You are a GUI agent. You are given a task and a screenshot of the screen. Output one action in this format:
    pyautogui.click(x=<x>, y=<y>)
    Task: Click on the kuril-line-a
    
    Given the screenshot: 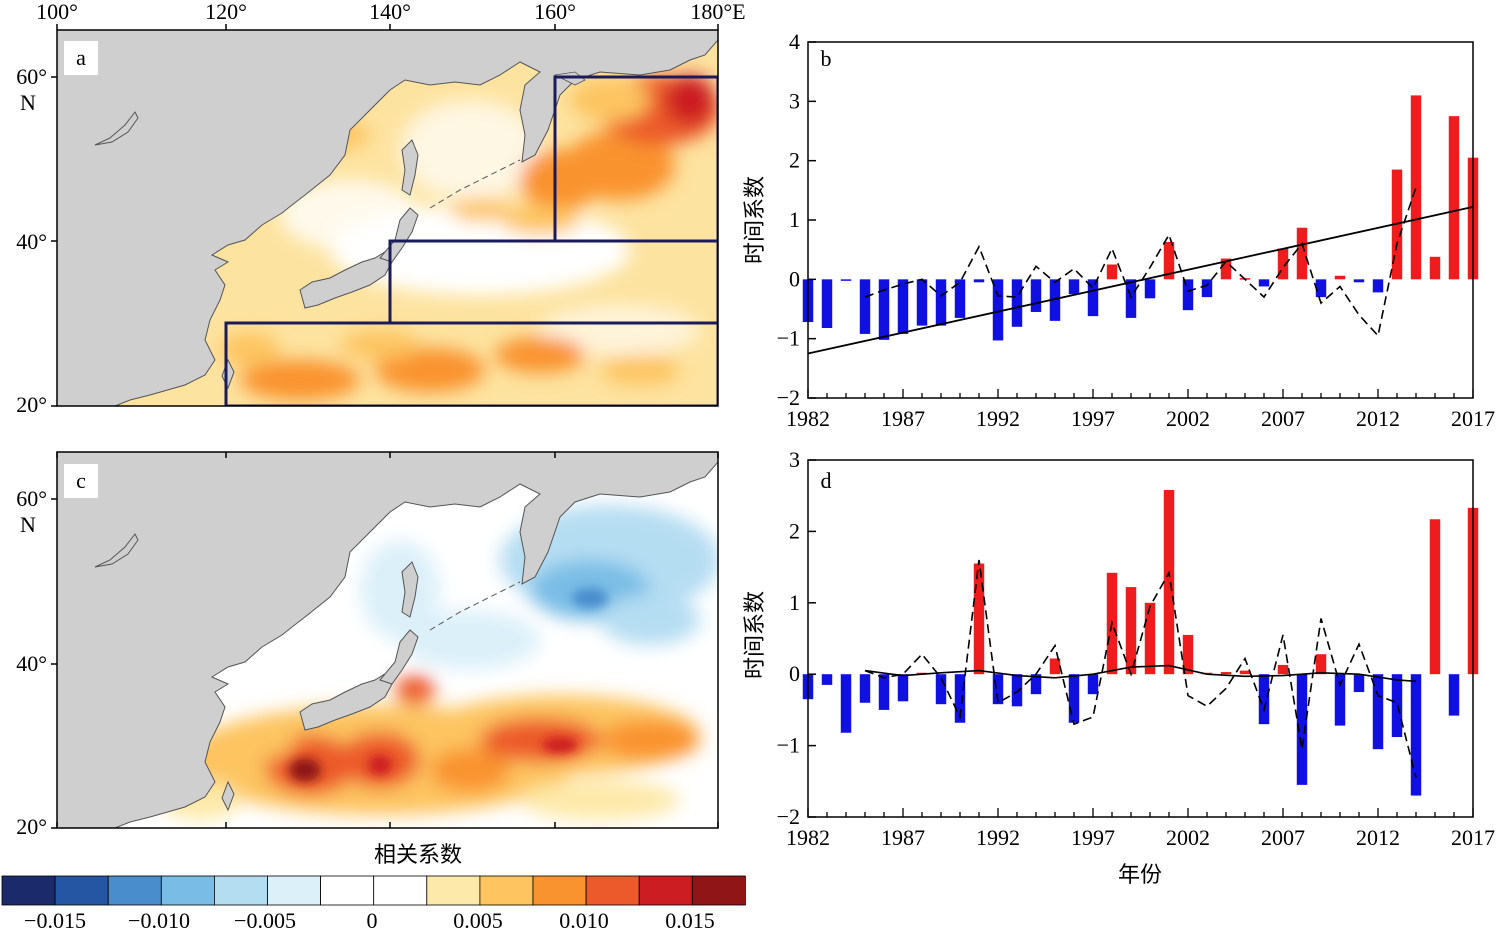 What is the action you would take?
    pyautogui.click(x=475, y=184)
    